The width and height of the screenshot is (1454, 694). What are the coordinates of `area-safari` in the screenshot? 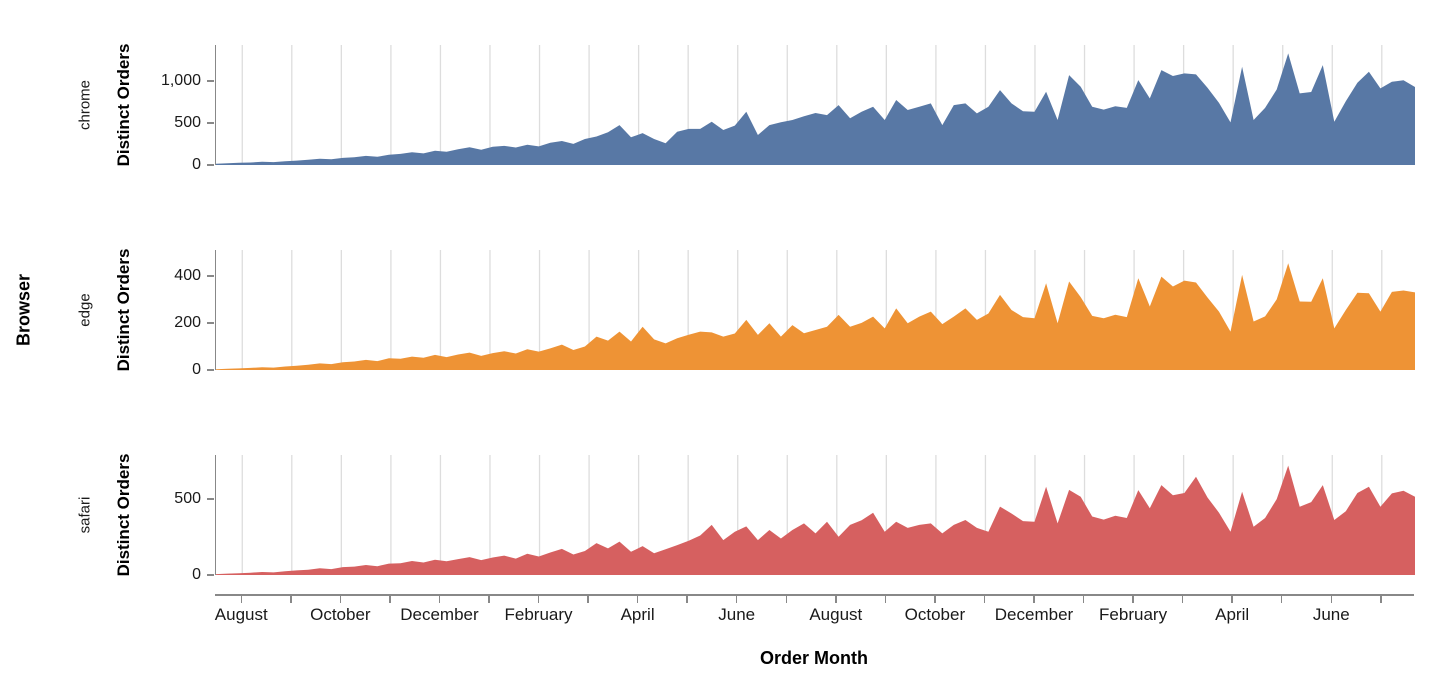 It's located at (815, 520).